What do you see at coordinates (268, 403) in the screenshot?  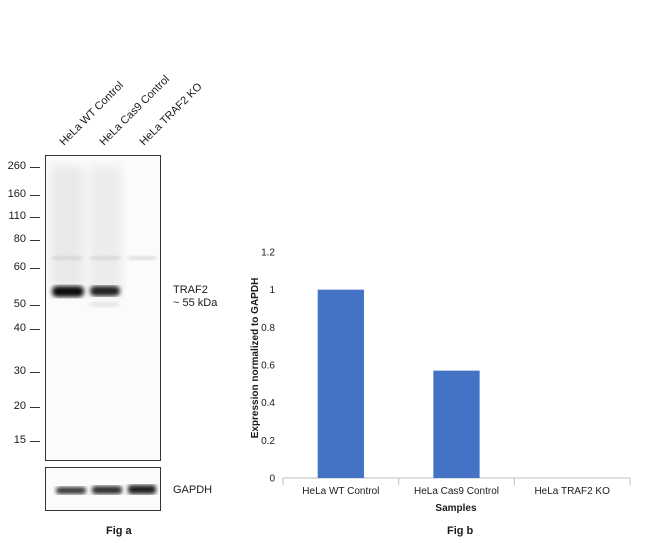 I see `y-tick-label: 0.4` at bounding box center [268, 403].